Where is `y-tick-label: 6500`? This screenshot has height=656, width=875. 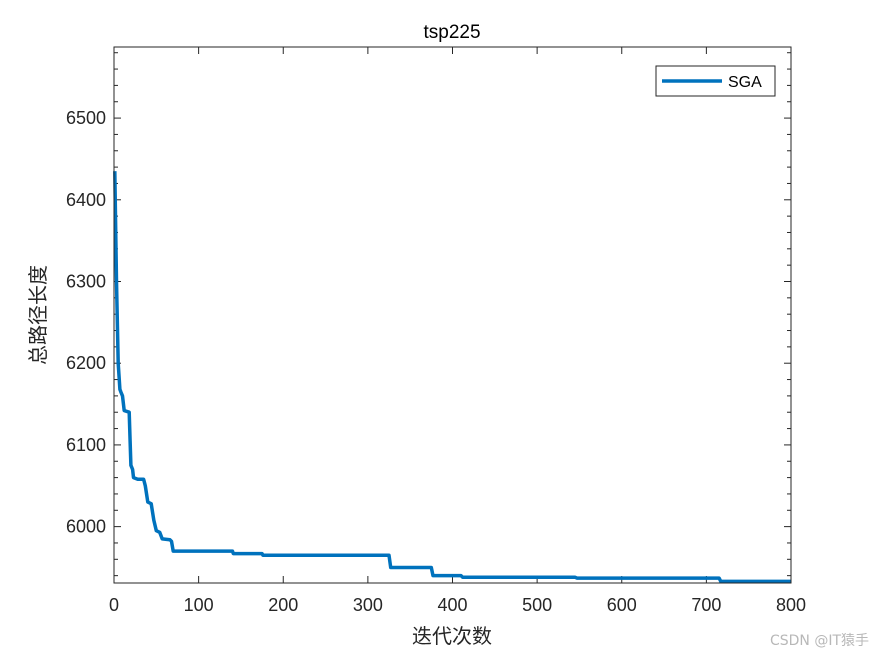 y-tick-label: 6500 is located at coordinates (86, 118).